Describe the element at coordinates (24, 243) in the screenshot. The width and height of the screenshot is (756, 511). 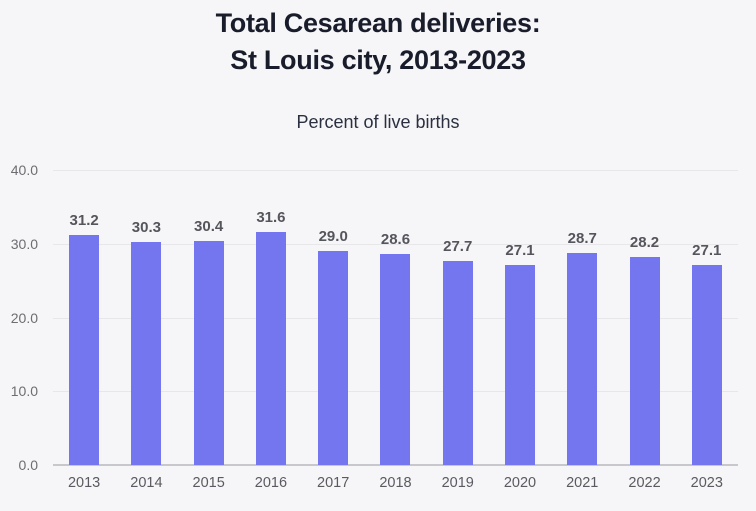
I see `y-axis-tick-label: 30.0` at that location.